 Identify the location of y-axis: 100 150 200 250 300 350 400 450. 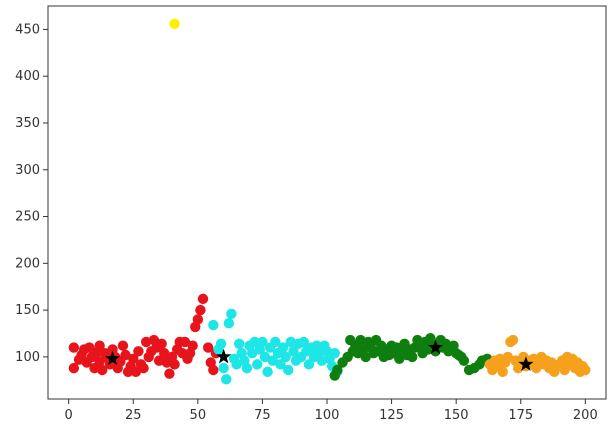
(31, 193).